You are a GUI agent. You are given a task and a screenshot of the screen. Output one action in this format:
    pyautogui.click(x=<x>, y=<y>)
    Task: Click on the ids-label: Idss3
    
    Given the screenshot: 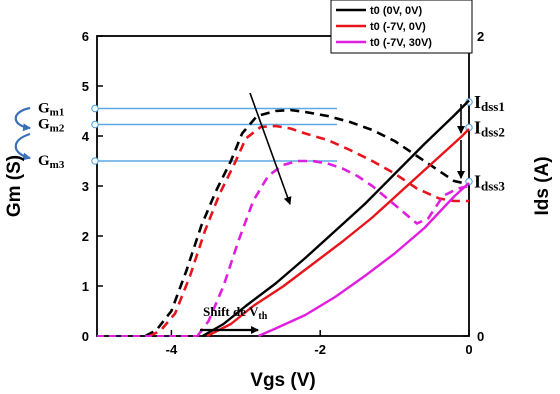 What is the action you would take?
    pyautogui.click(x=489, y=183)
    